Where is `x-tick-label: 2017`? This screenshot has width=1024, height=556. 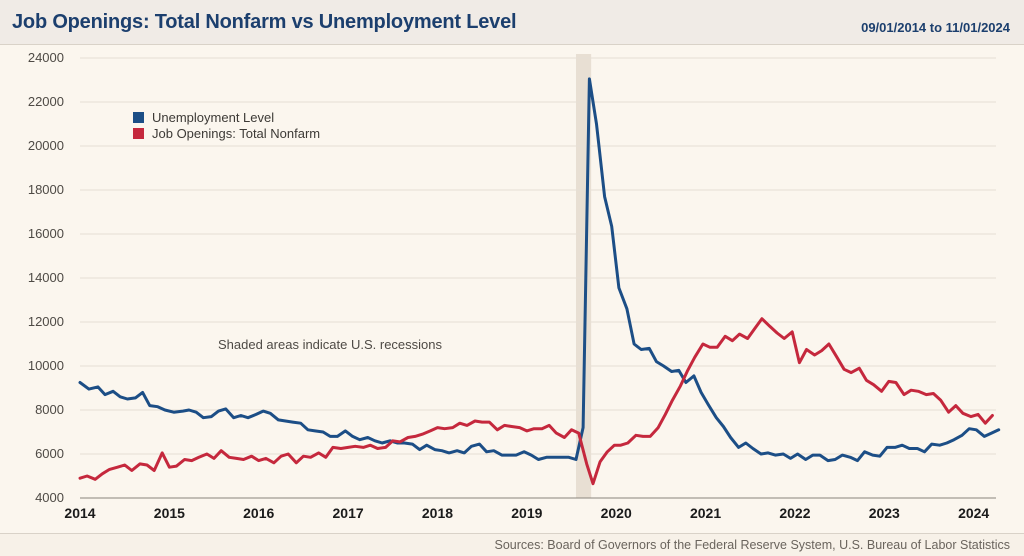
x-tick-label: 2017 is located at coordinates (348, 513).